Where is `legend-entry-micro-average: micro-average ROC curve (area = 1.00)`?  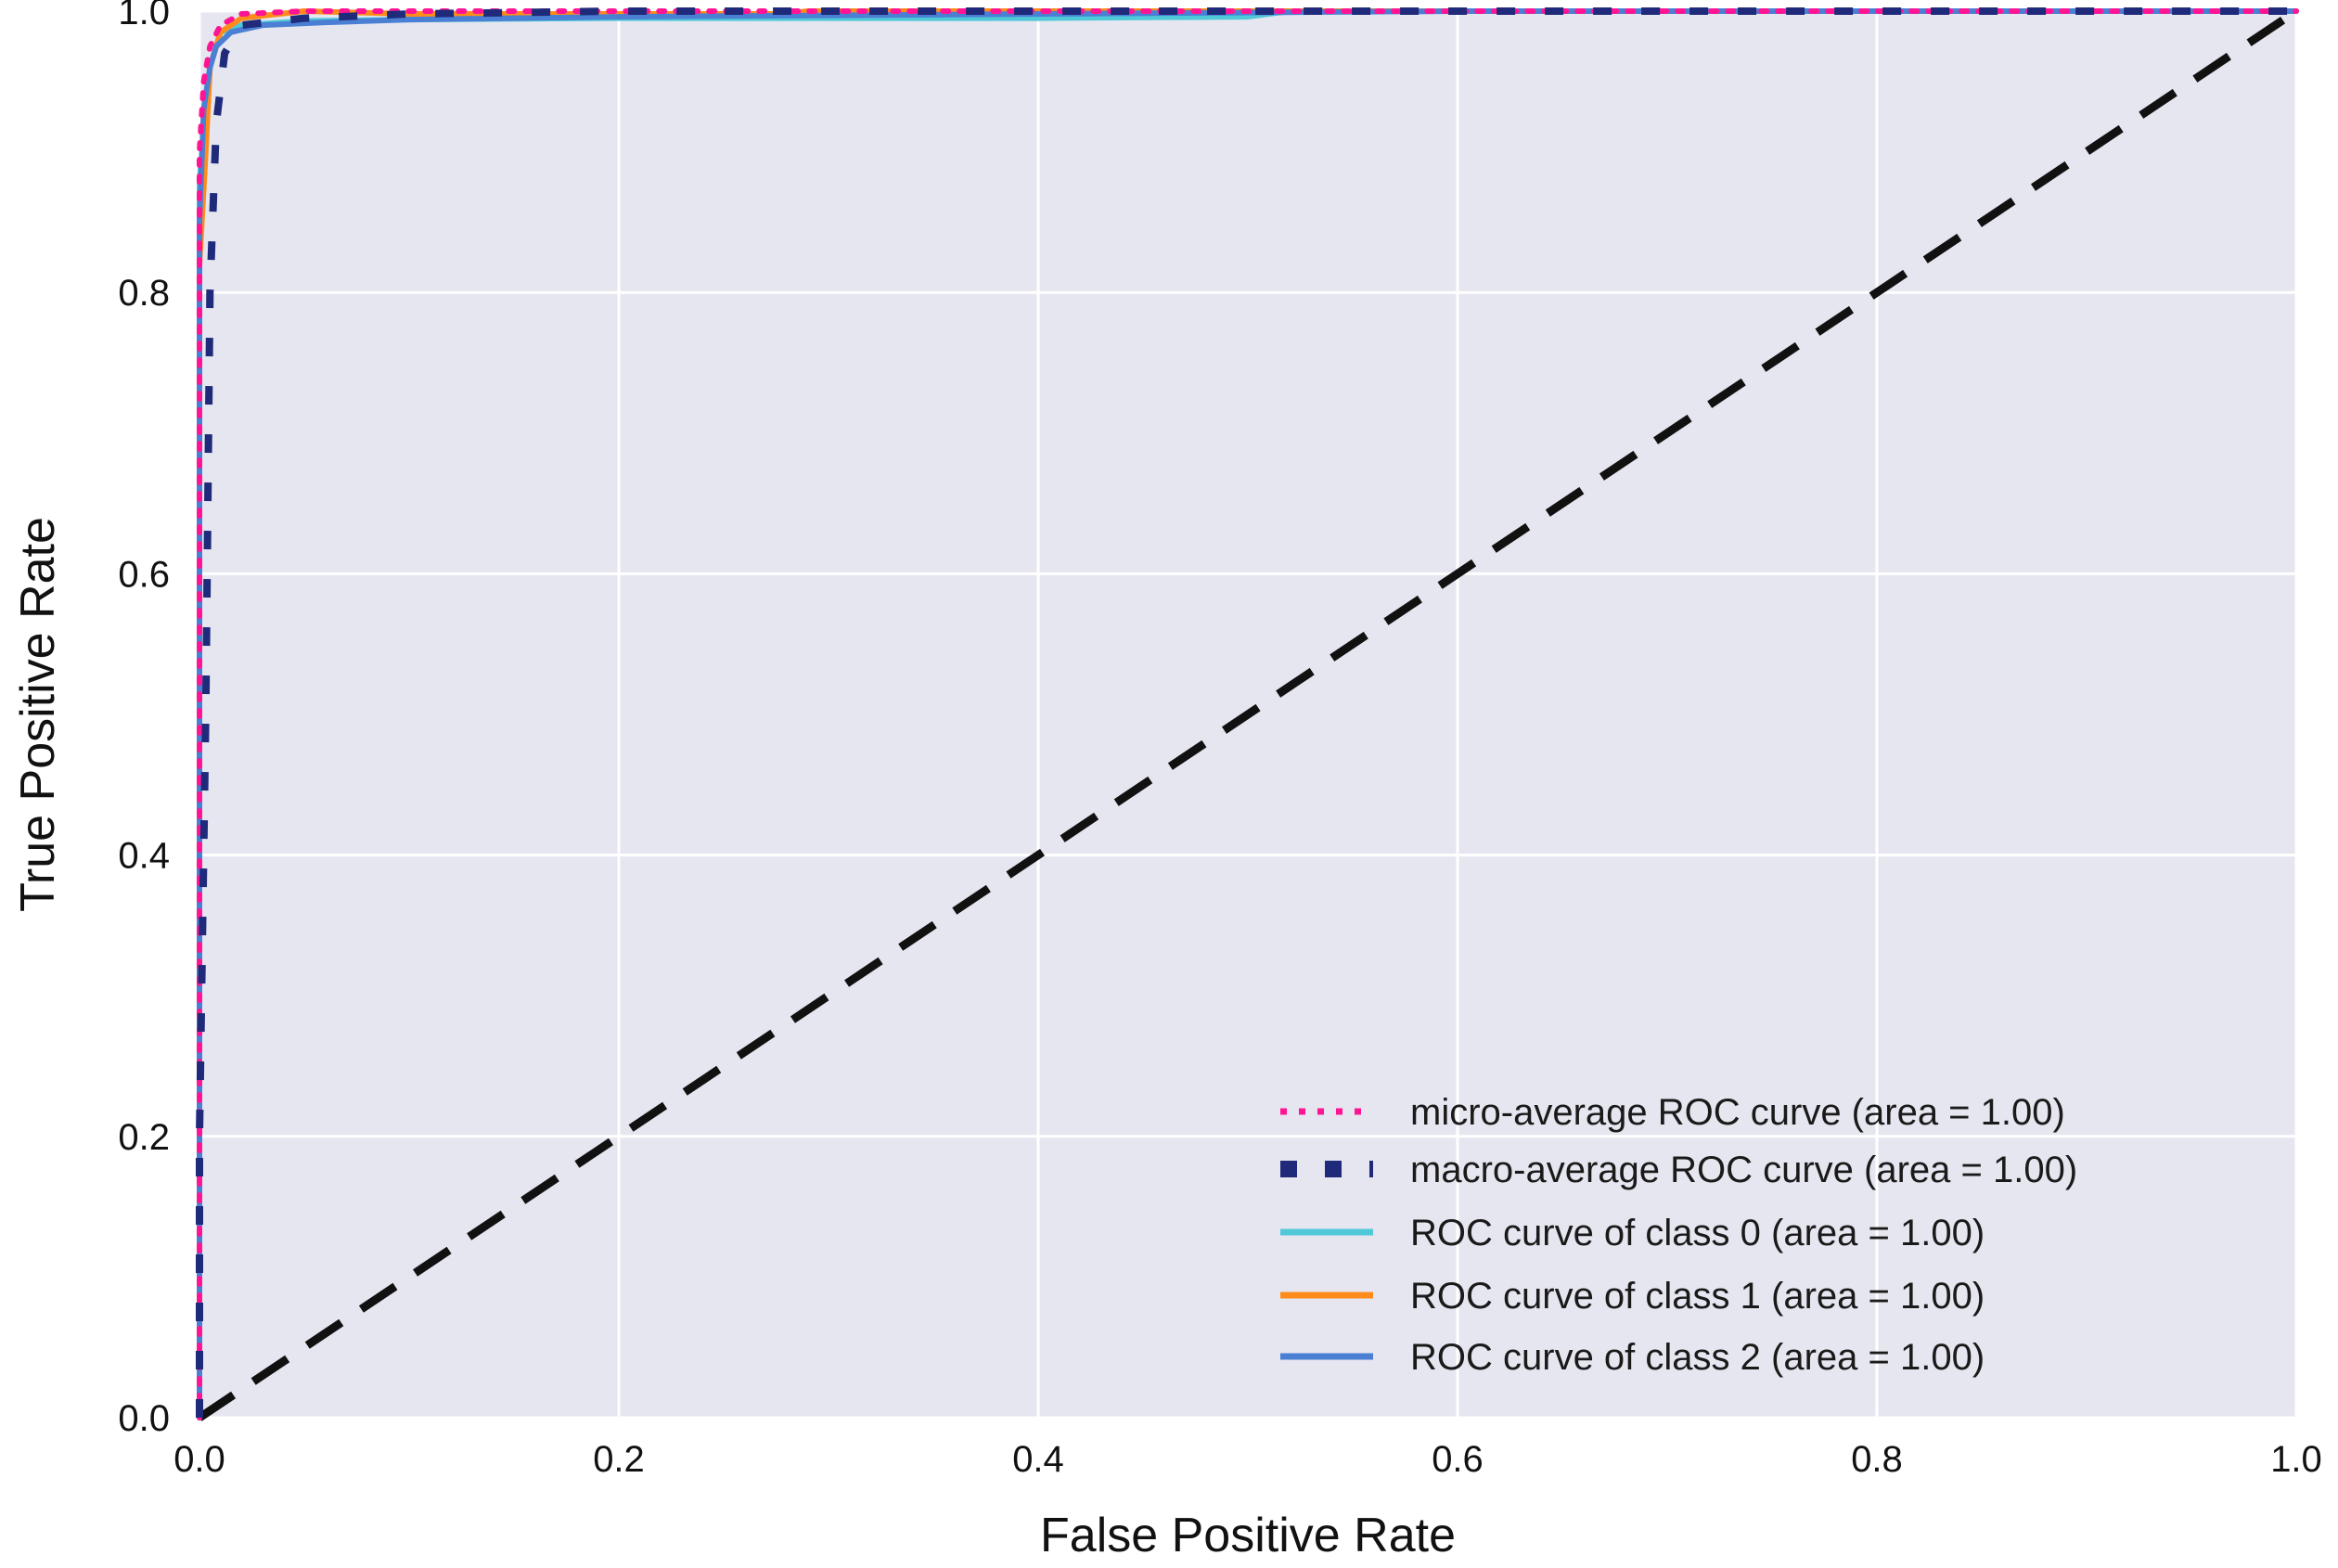
legend-entry-micro-average: micro-average ROC curve (area = 1.00) is located at coordinates (1672, 1112).